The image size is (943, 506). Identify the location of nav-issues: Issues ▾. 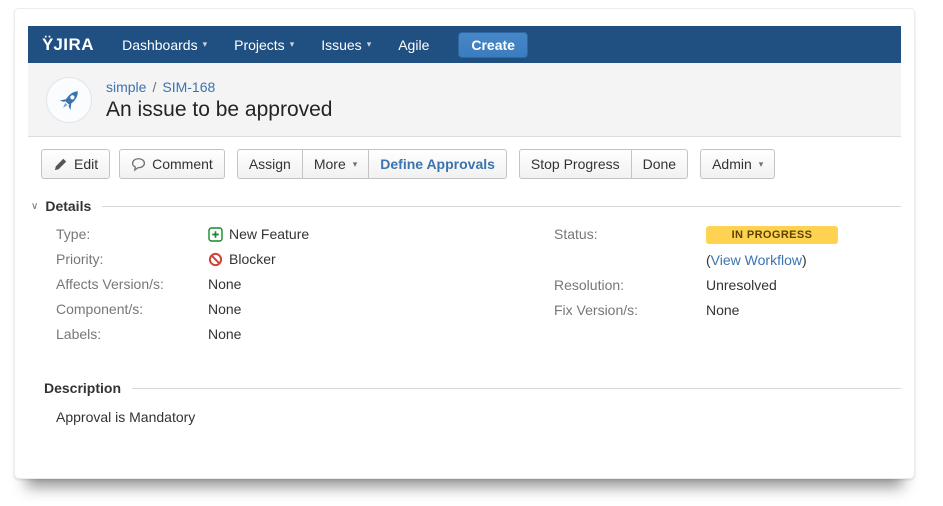
(346, 45).